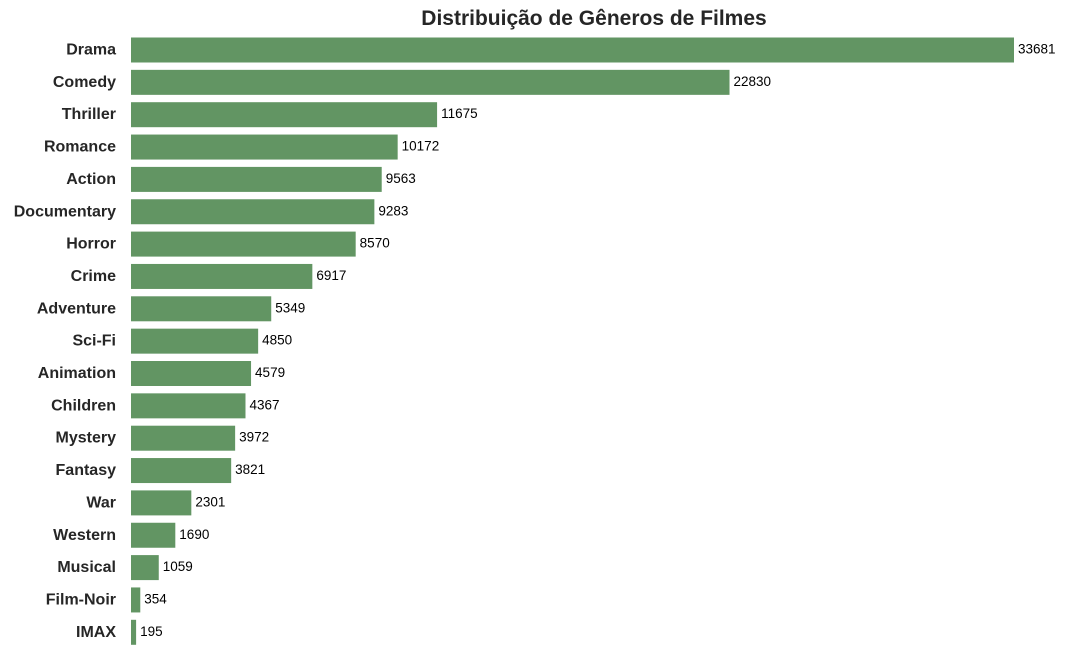 The height and width of the screenshot is (665, 1069). Describe the element at coordinates (277, 340) in the screenshot. I see `value-label-sci-fi: 4850` at that location.